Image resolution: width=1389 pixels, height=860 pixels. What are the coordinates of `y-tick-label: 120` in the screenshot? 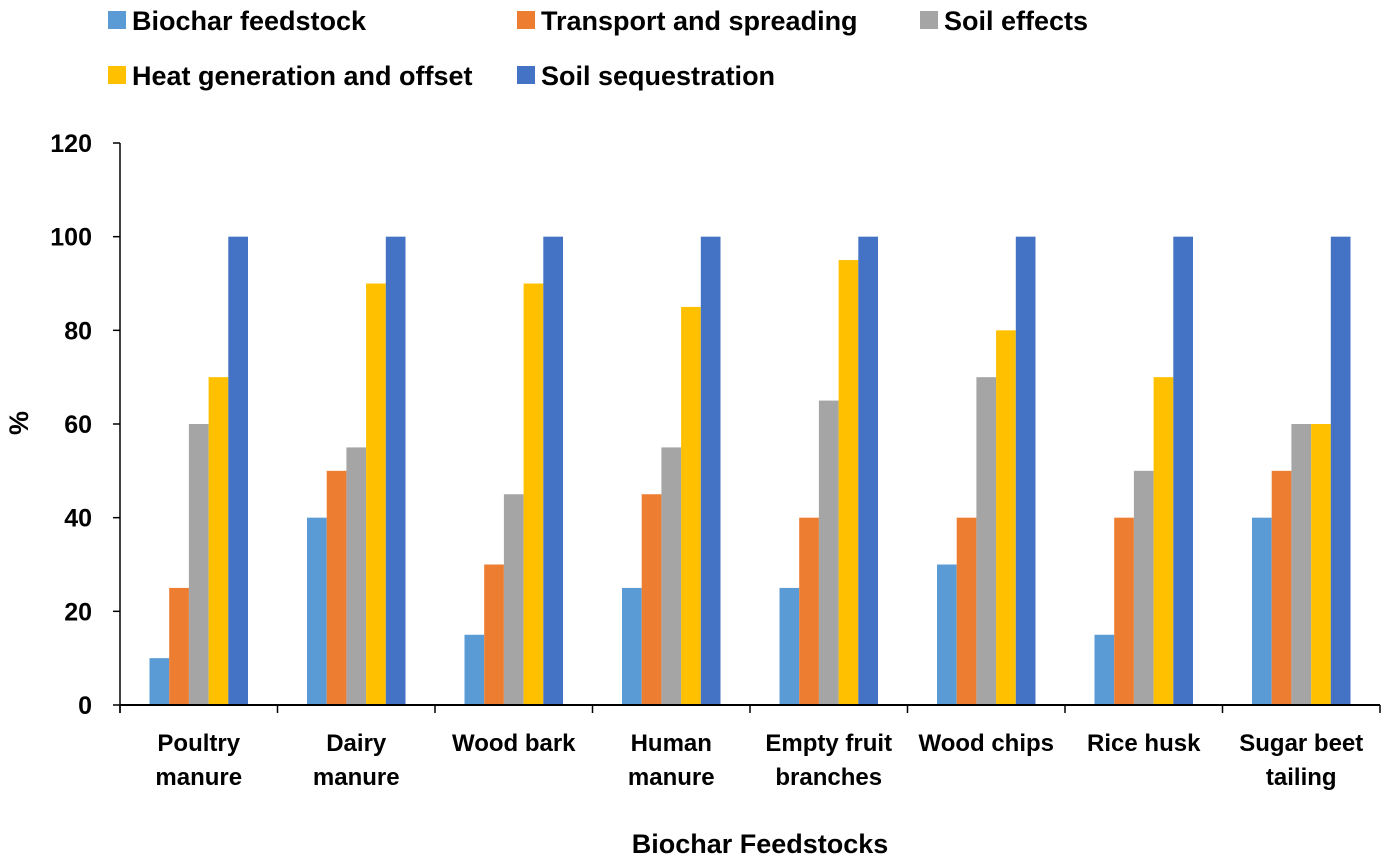 It's located at (71, 144).